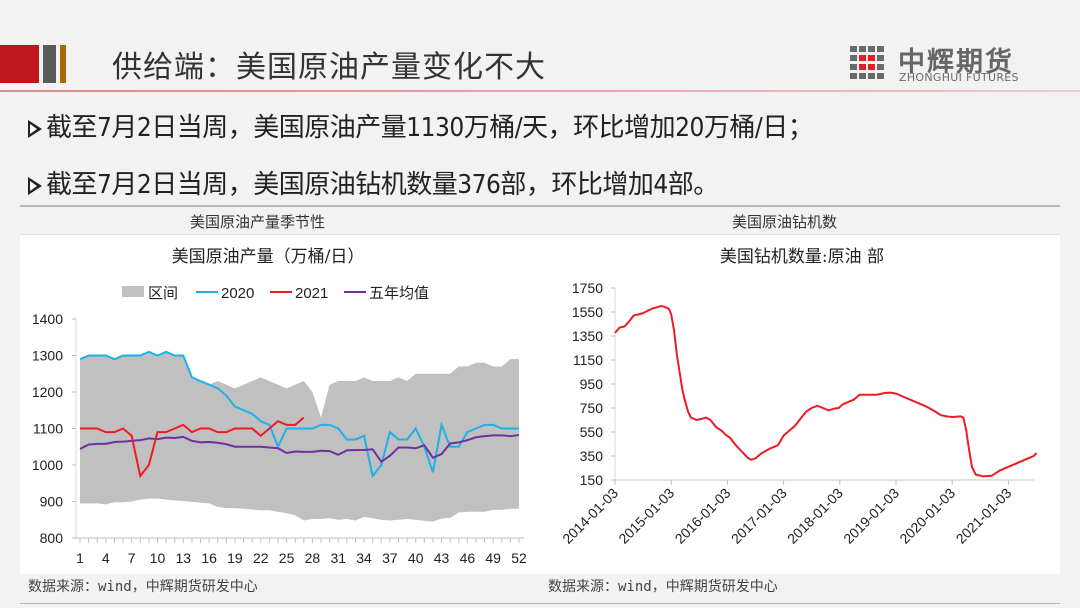  What do you see at coordinates (275, 293) in the screenshot?
I see `chart-legend: 区间 2020 2021 五年均值` at bounding box center [275, 293].